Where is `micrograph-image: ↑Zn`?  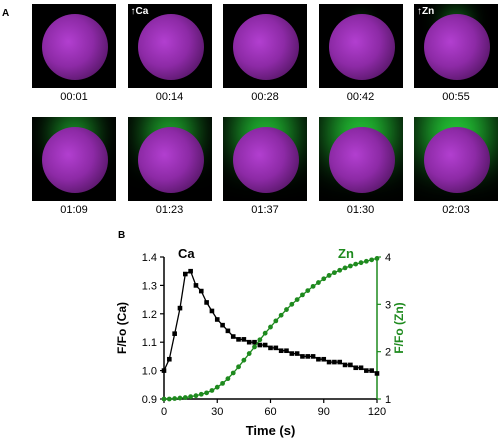 micrograph-image: ↑Zn is located at coordinates (456, 46).